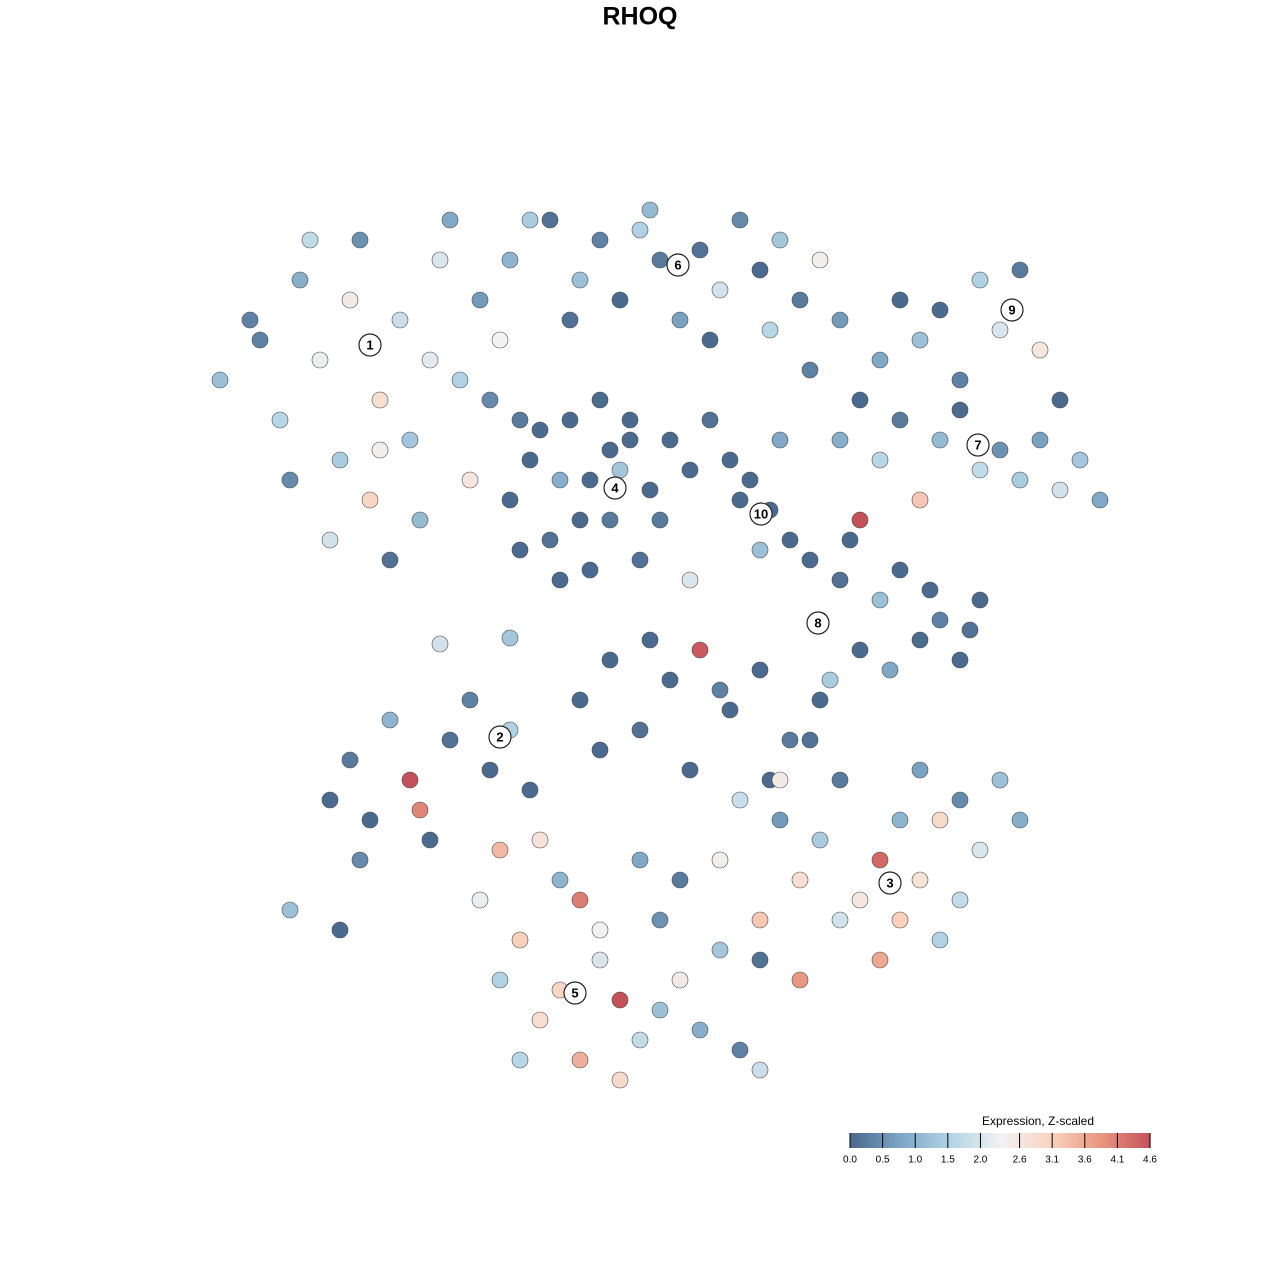  What do you see at coordinates (948, 1160) in the screenshot?
I see `colorbar-tick-label: 1.5` at bounding box center [948, 1160].